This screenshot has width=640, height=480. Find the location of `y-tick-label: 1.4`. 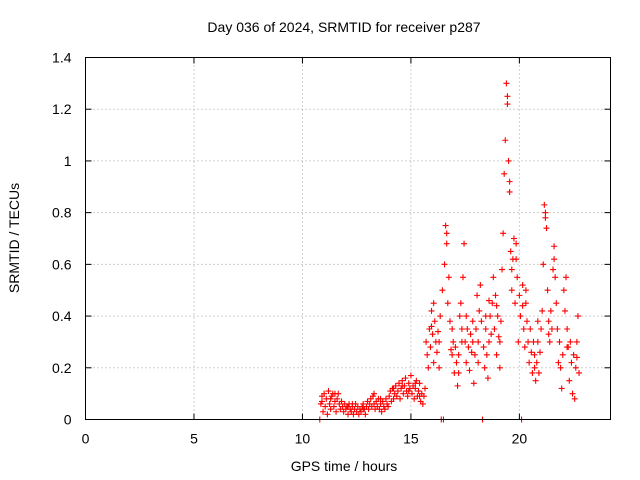

y-tick-label: 1.4 is located at coordinates (62, 58).